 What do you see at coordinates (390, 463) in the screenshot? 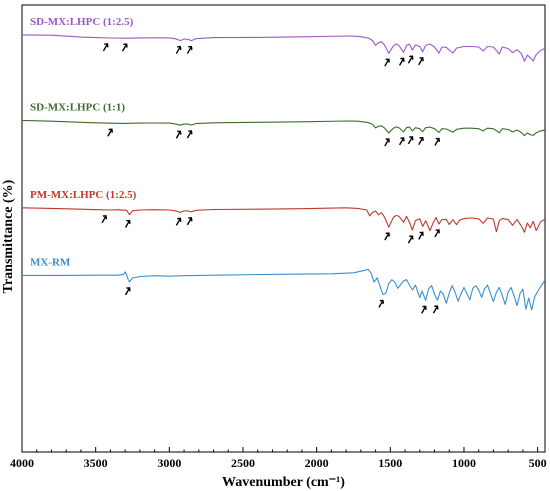
I see `x-tick-label: 1500` at bounding box center [390, 463].